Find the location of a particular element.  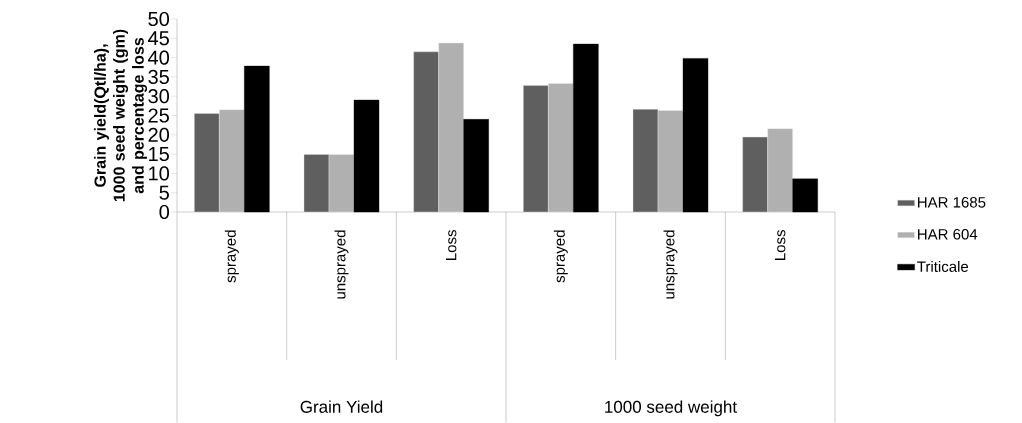

y-tick-label: 20 is located at coordinates (159, 134).